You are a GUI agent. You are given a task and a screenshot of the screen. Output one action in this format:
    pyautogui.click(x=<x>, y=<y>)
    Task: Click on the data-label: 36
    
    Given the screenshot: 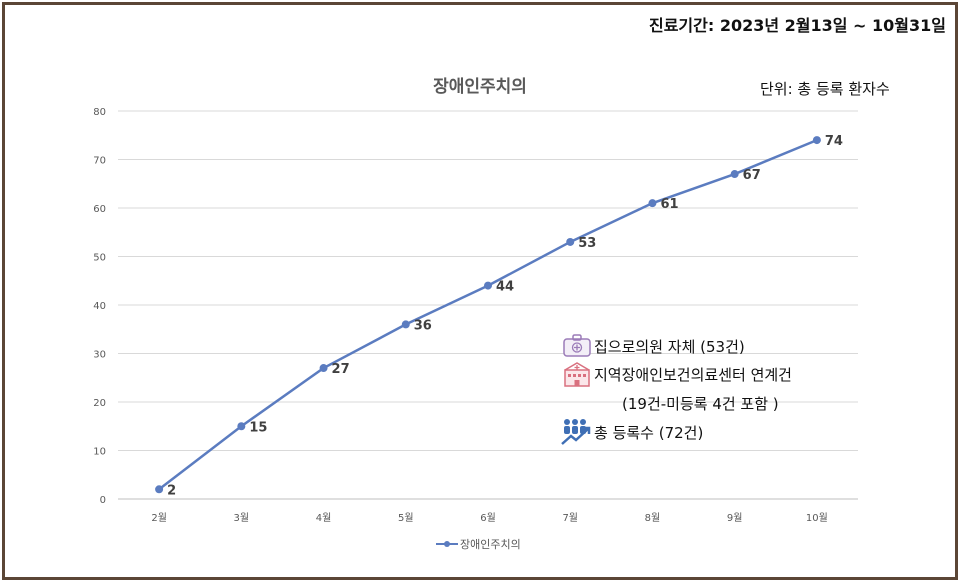 What is the action you would take?
    pyautogui.click(x=423, y=325)
    